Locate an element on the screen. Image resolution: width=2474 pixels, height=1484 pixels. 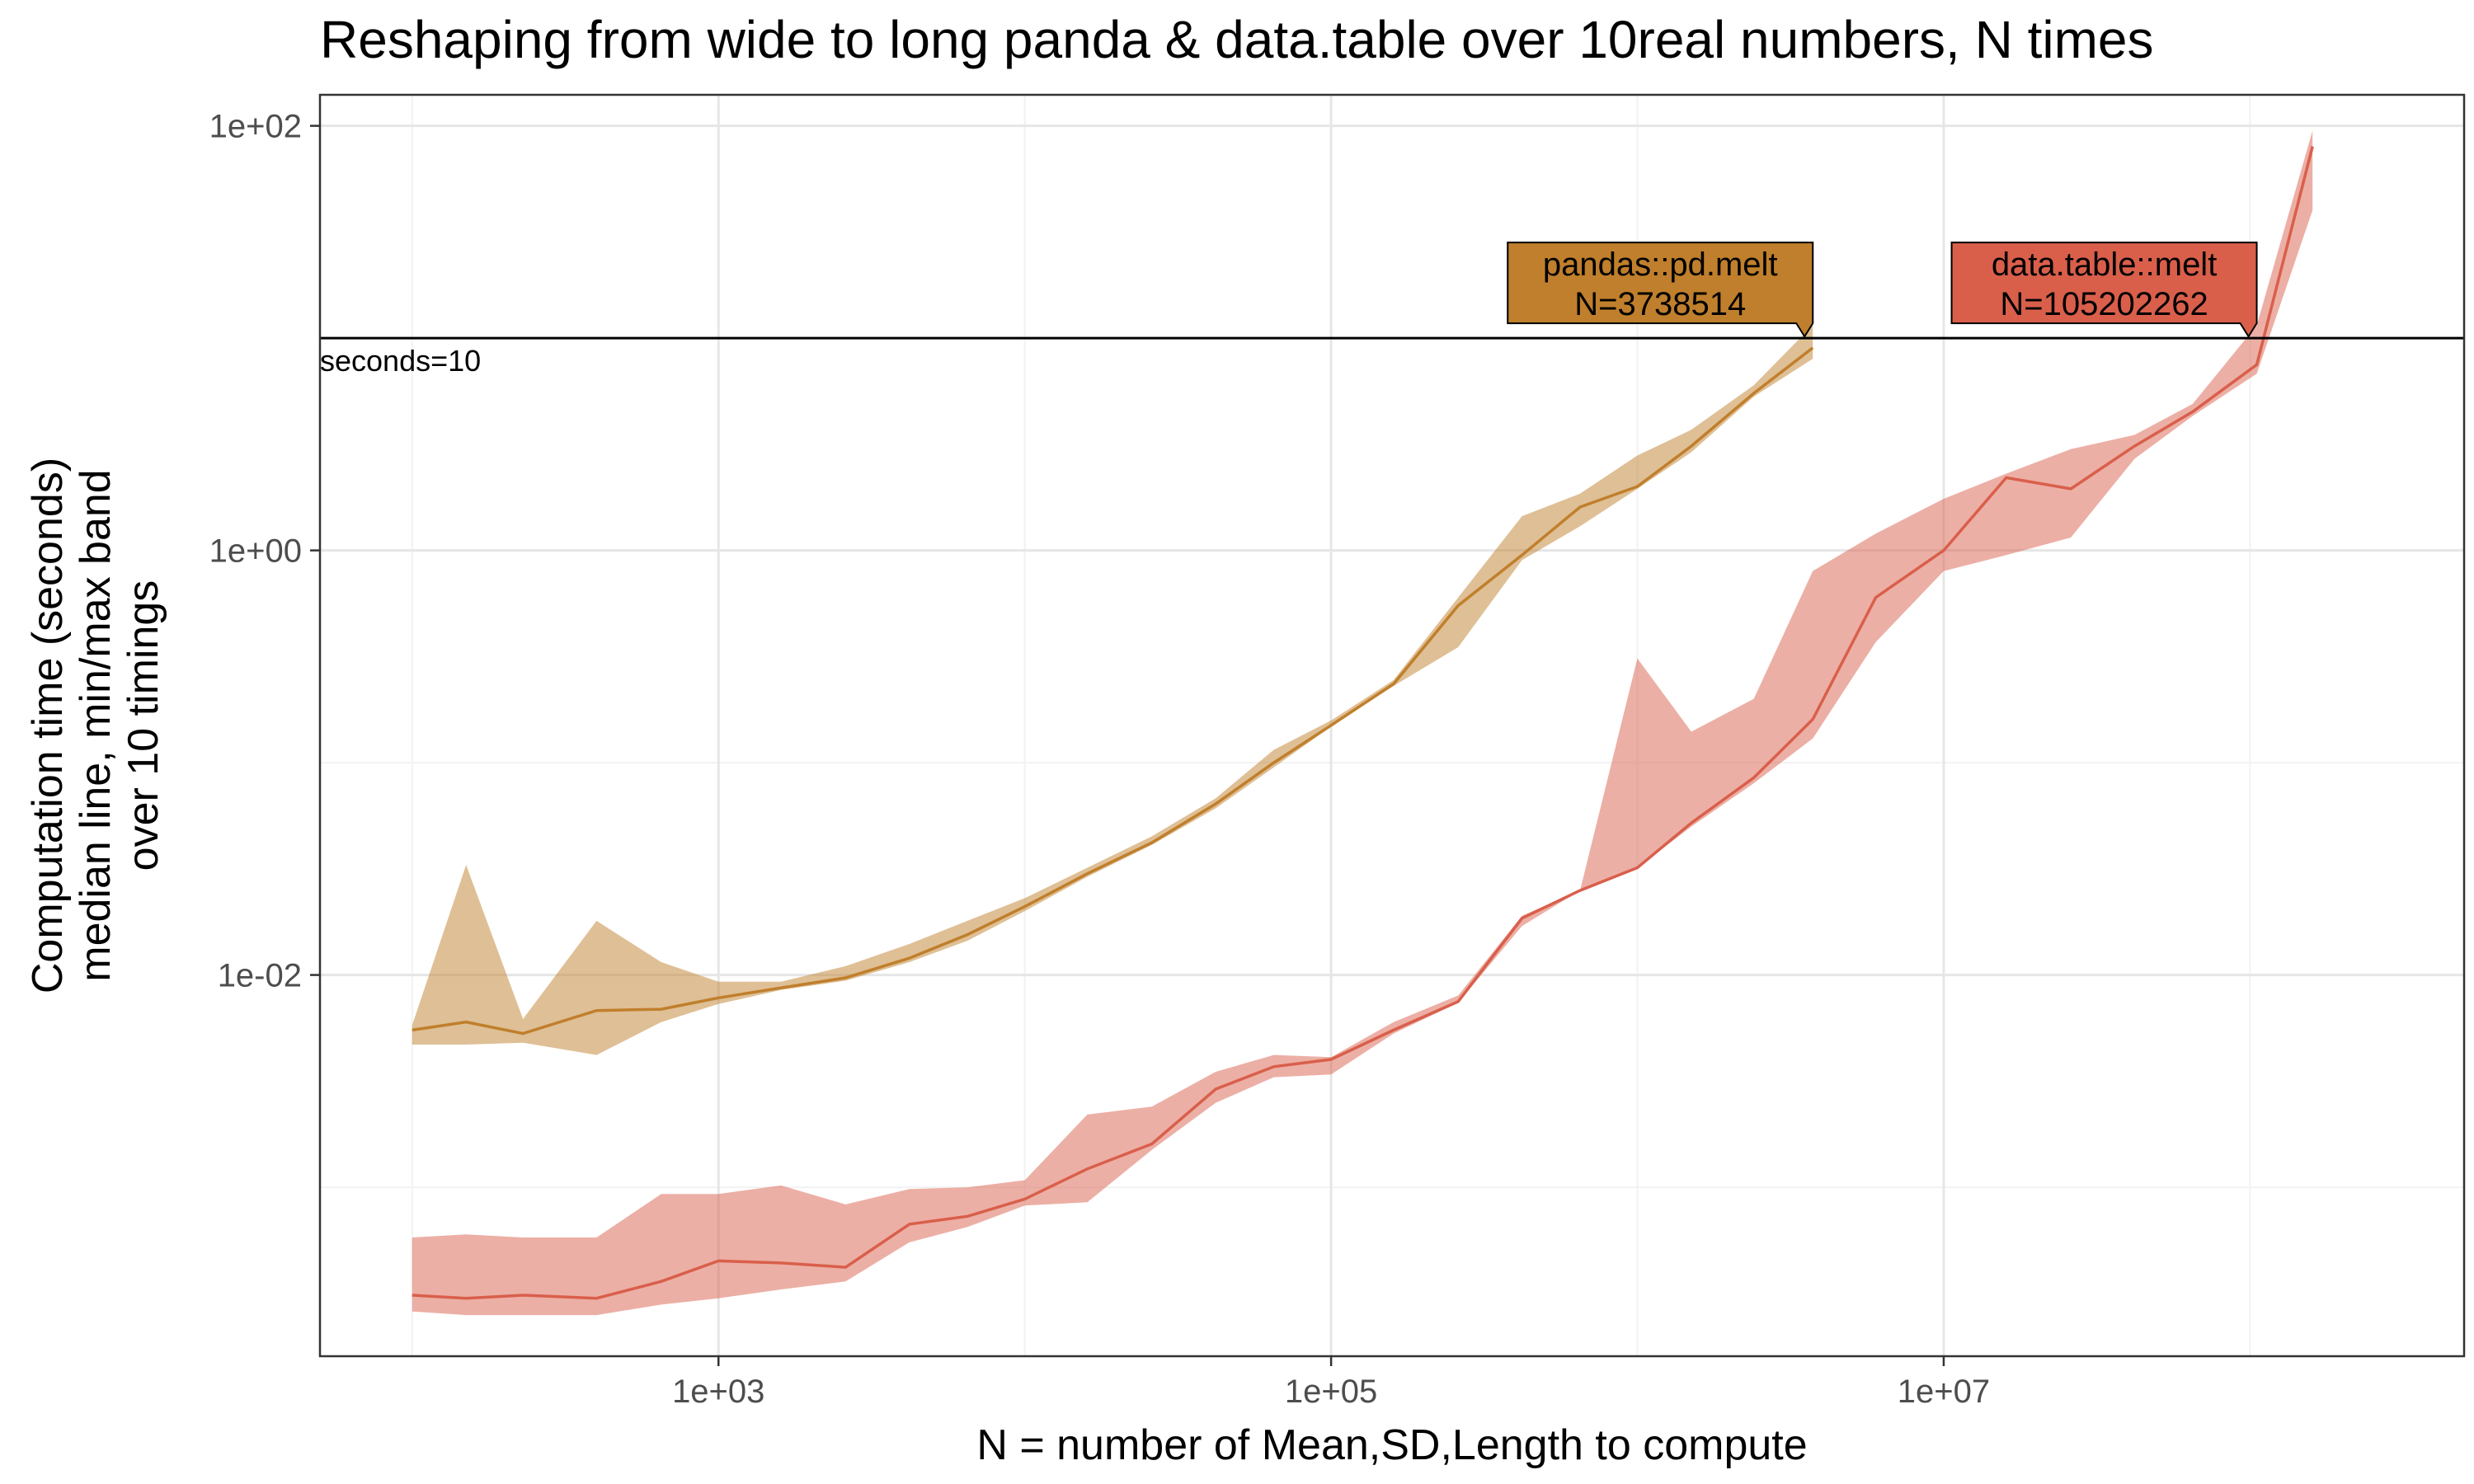
y-axis-title-line: over 10 timings is located at coordinates (143, 725).